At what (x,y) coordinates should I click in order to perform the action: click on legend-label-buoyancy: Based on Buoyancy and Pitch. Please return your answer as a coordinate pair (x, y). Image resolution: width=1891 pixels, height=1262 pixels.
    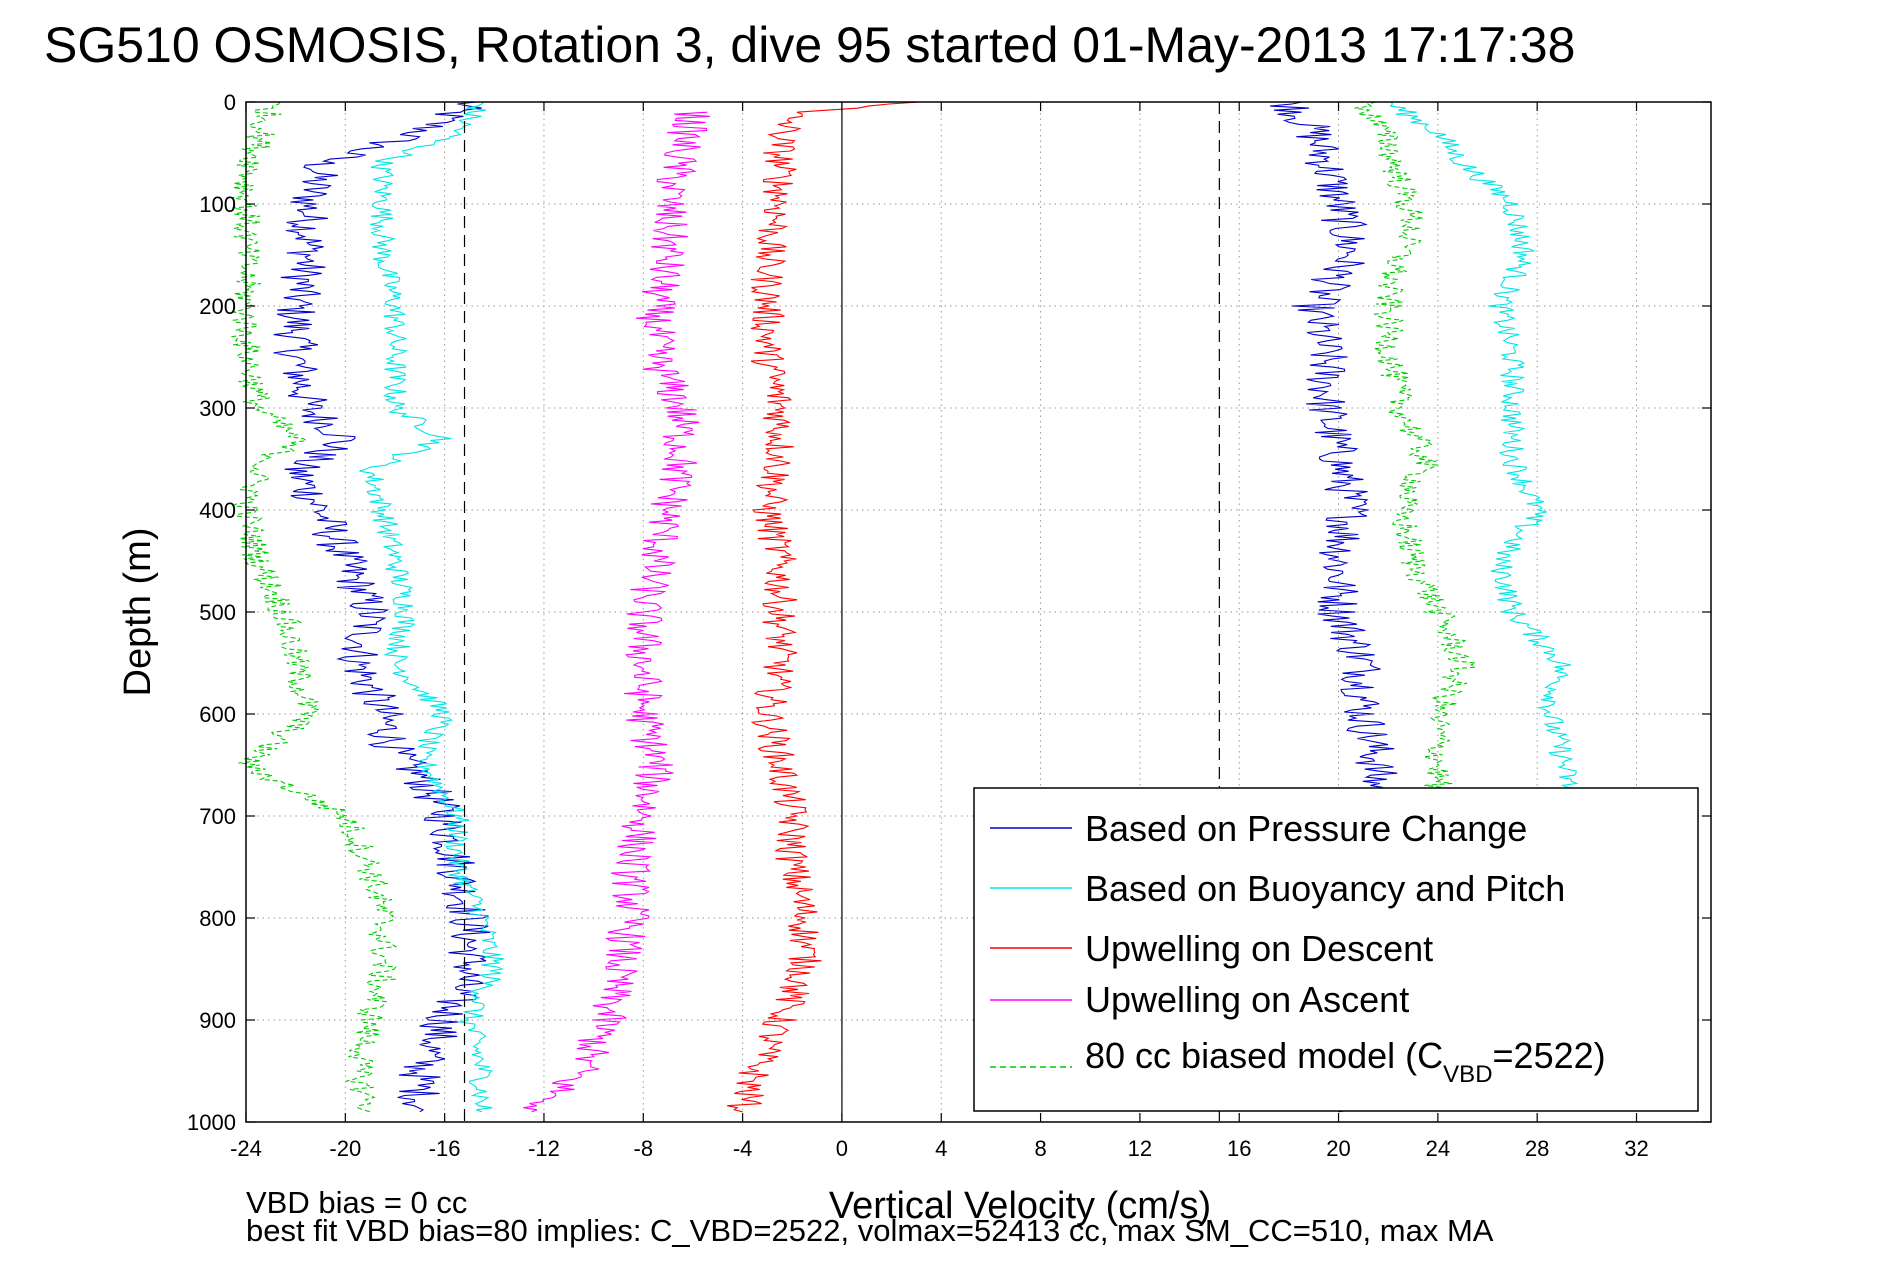
    Looking at the image, I should click on (1325, 888).